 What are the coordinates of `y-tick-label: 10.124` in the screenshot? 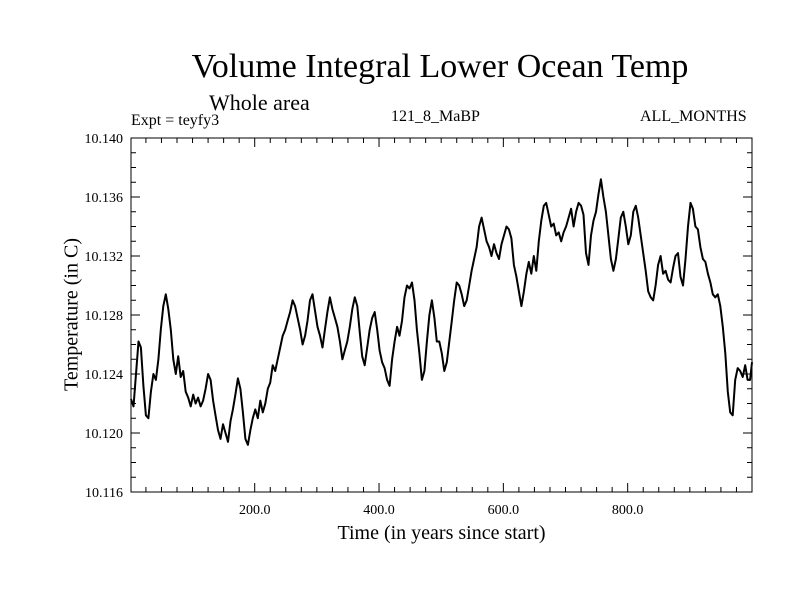 It's located at (104, 375).